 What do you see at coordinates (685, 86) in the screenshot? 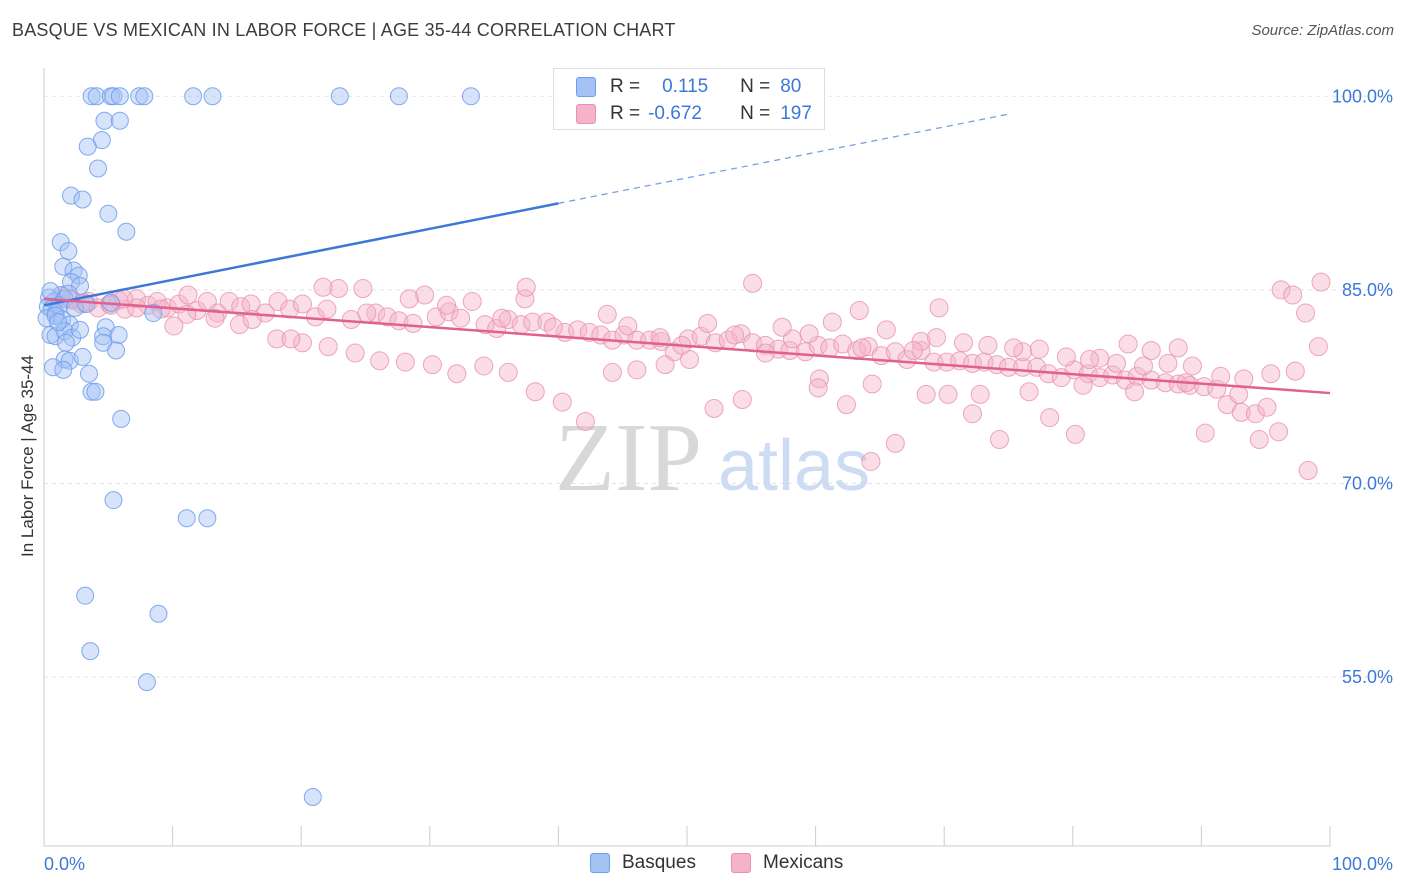
I see `basques-r-value: 0.115` at bounding box center [685, 86].